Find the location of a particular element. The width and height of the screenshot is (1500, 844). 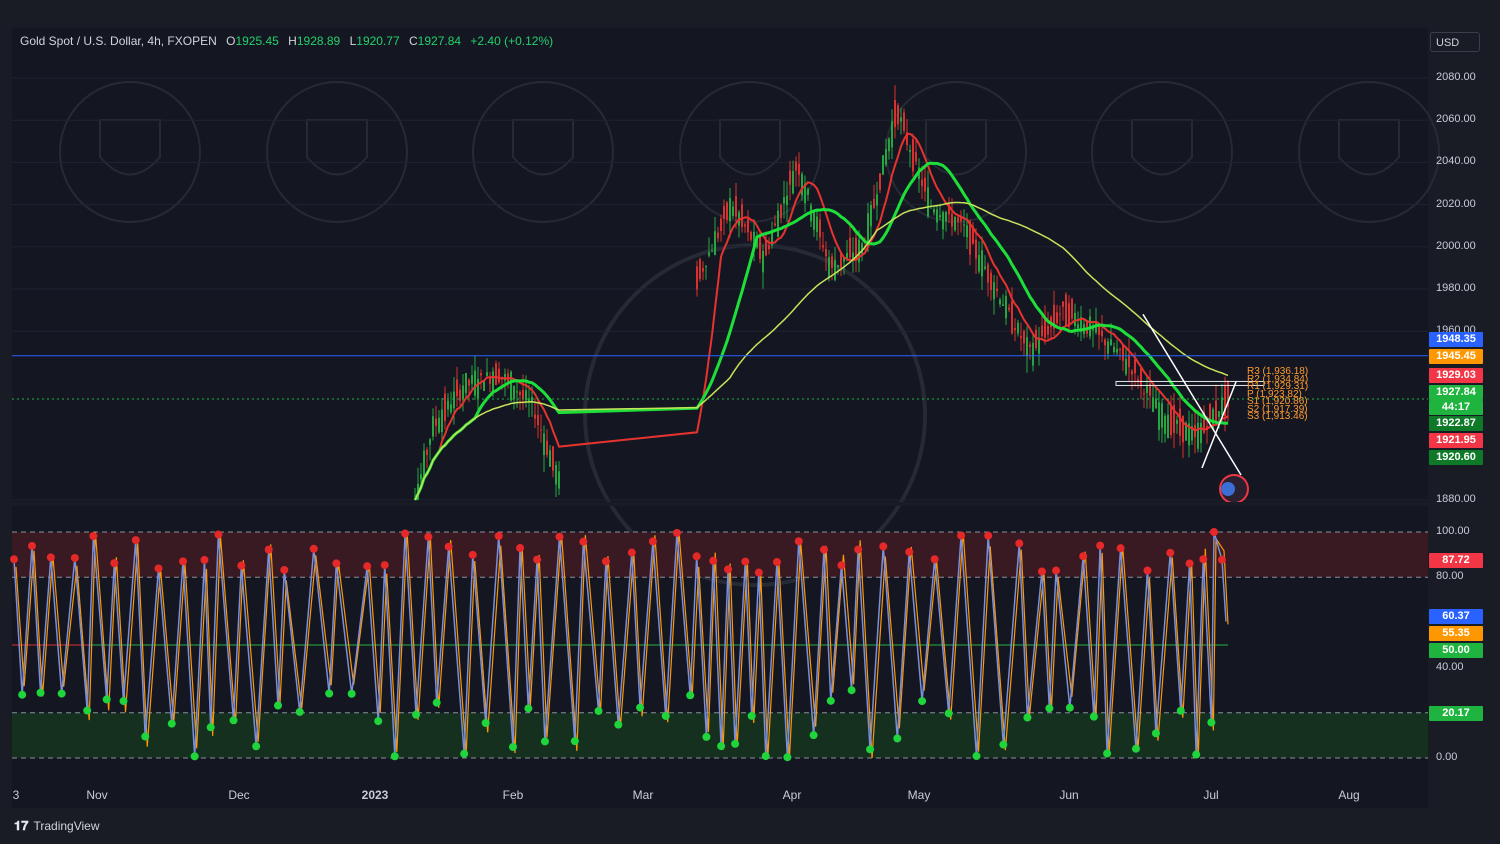

symbol-title: Gold Spot / U.S. Dollar, 4h, FXOPEN is located at coordinates (118, 41).